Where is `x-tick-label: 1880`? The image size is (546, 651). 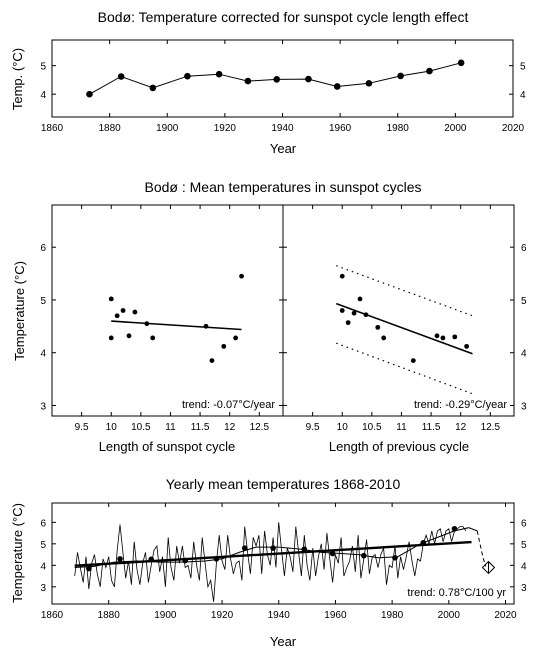
x-tick-label: 1880 is located at coordinates (109, 615).